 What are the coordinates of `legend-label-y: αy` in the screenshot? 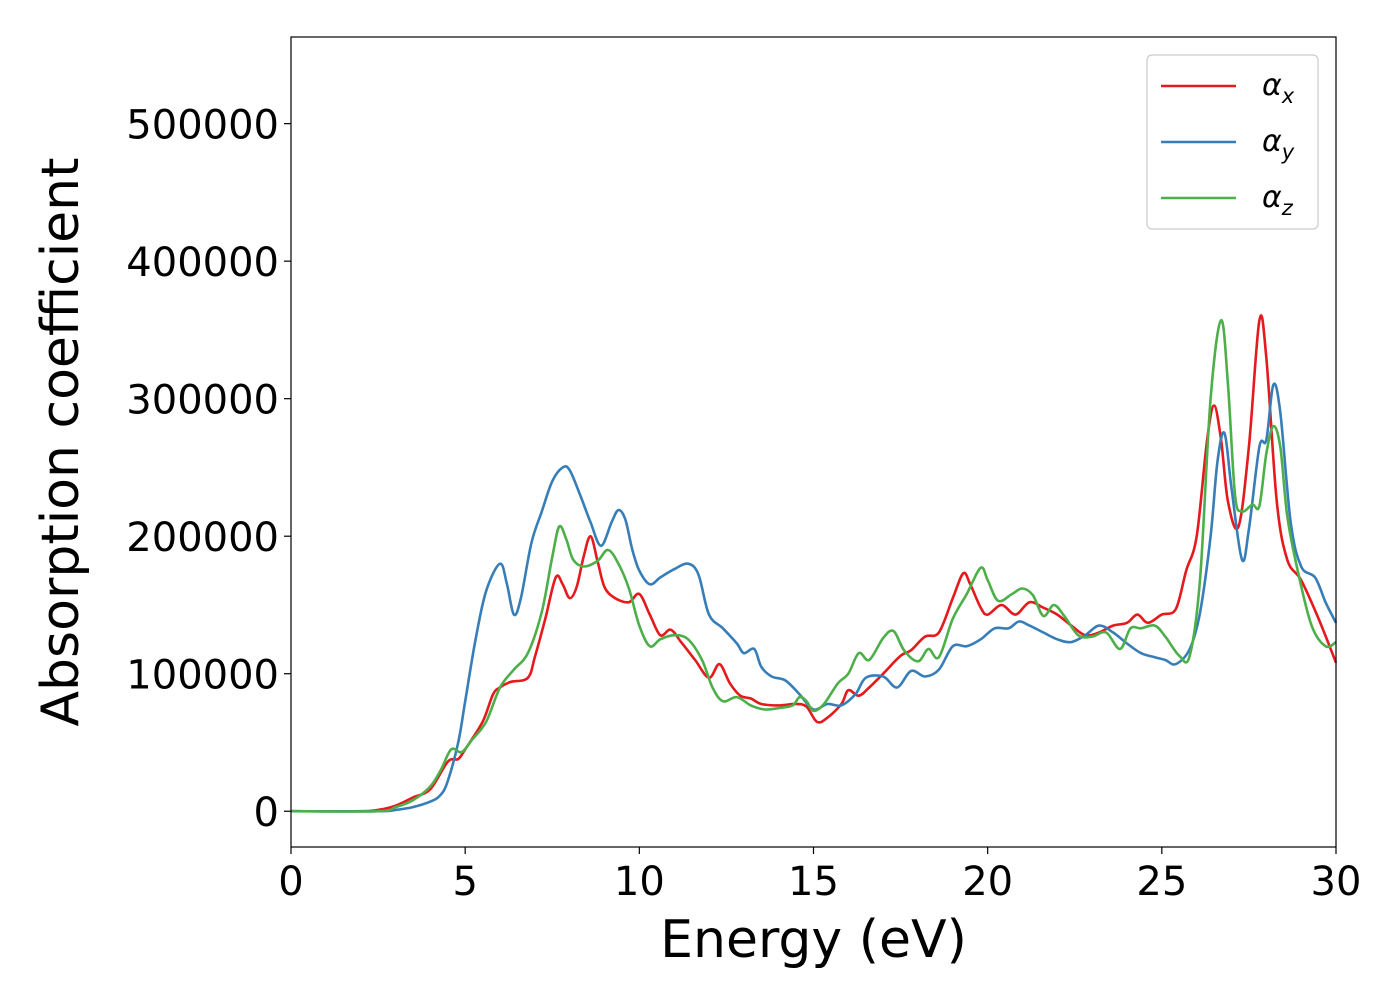 It's located at (1278, 144).